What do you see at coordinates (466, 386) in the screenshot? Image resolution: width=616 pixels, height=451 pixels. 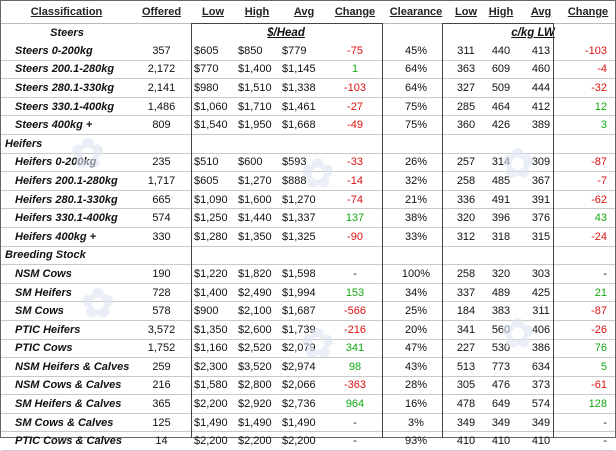 I see `row-low-ckg: 305` at bounding box center [466, 386].